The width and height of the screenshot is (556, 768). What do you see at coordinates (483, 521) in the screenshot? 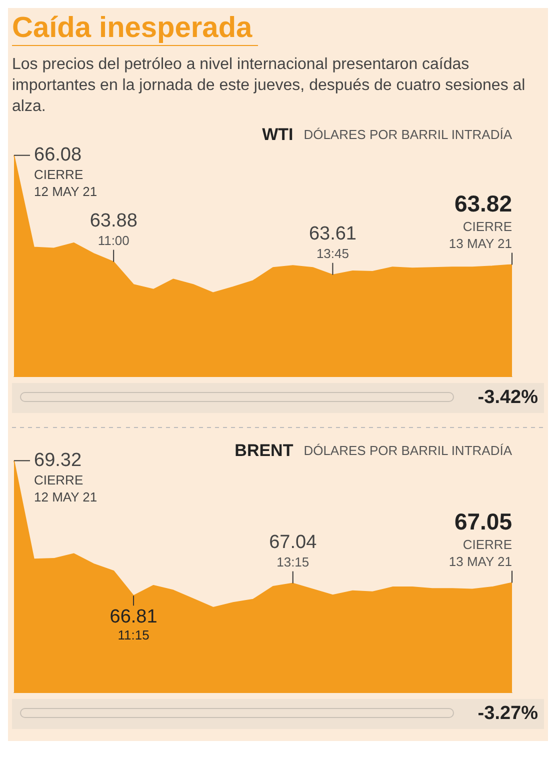
I see `data-label: 67.05` at bounding box center [483, 521].